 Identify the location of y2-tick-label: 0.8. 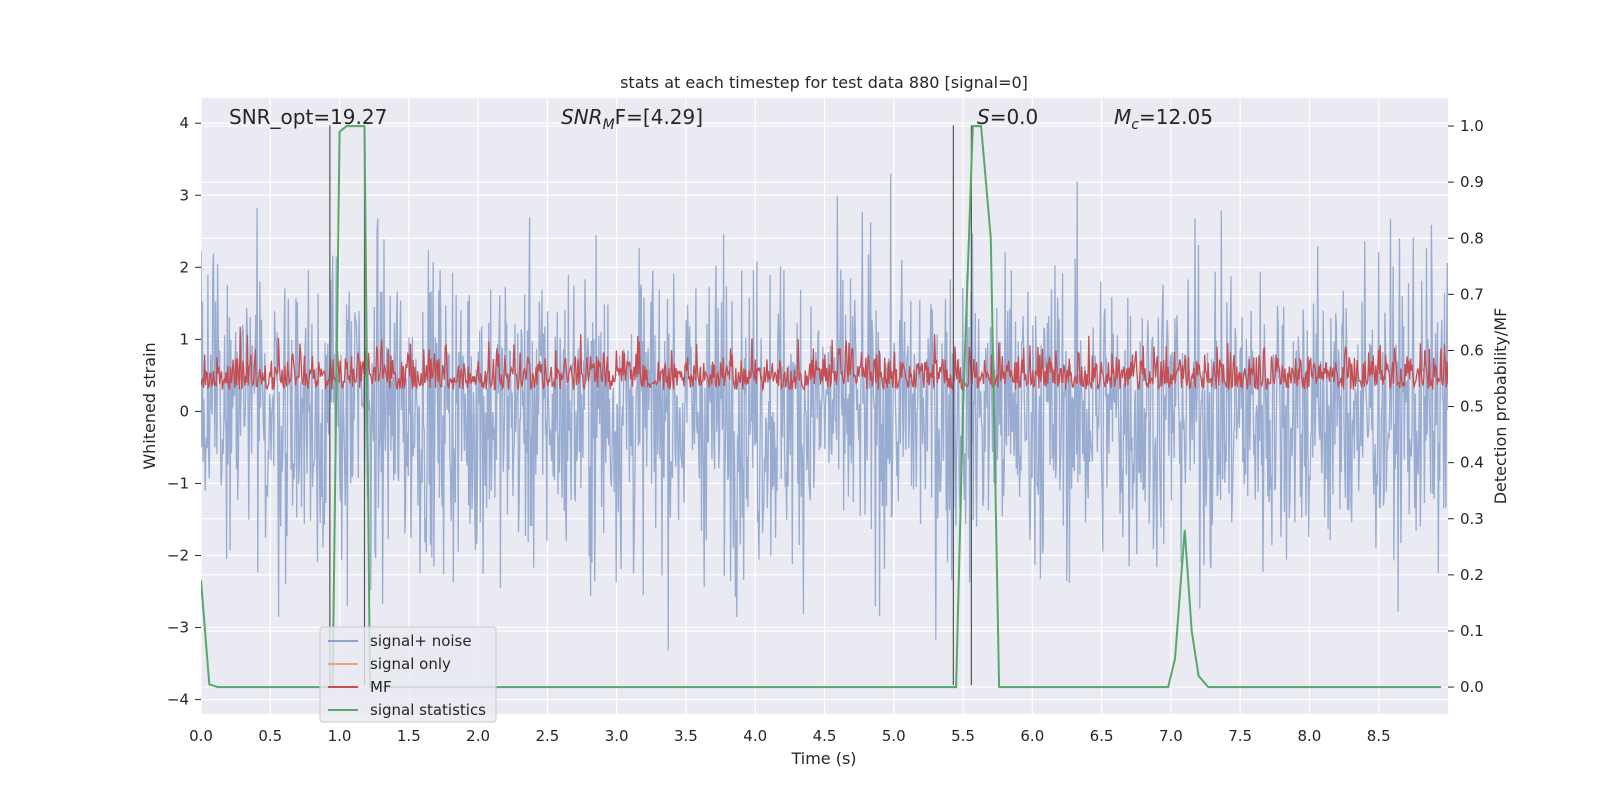
(1472, 238).